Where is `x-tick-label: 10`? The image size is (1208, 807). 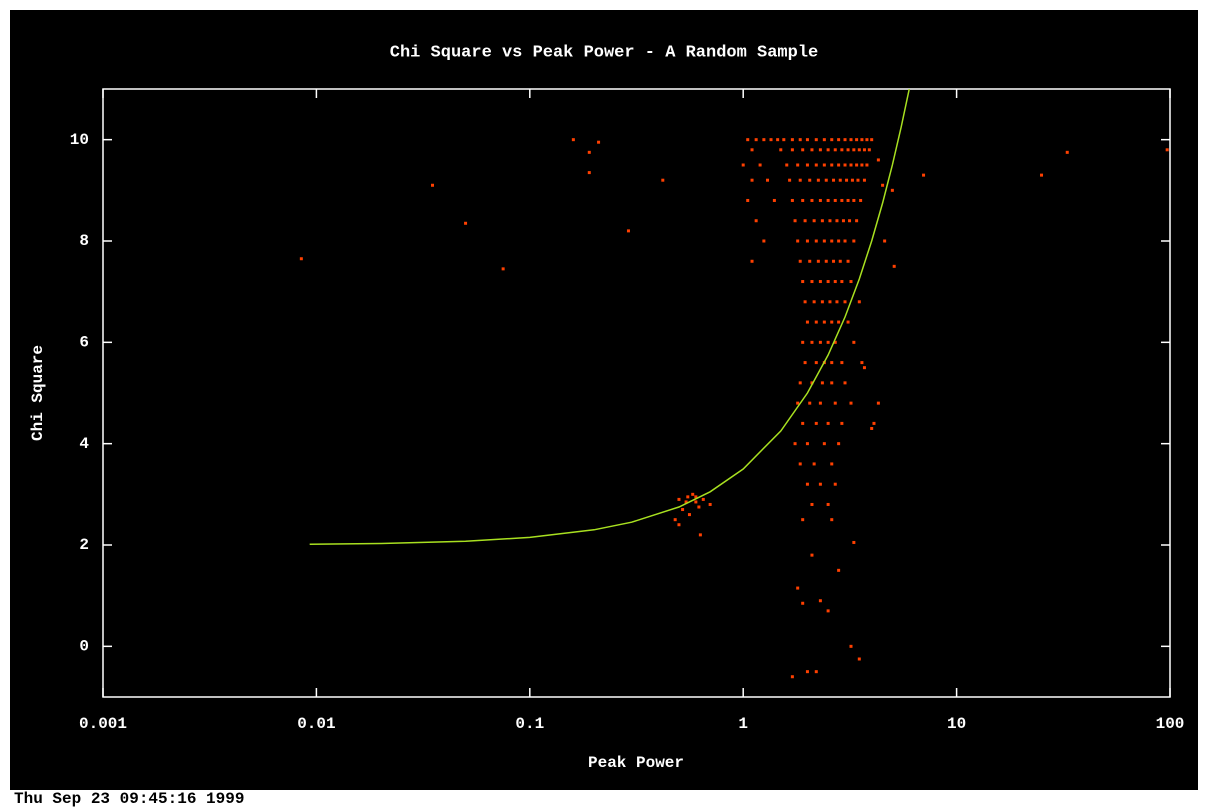 x-tick-label: 10 is located at coordinates (956, 724).